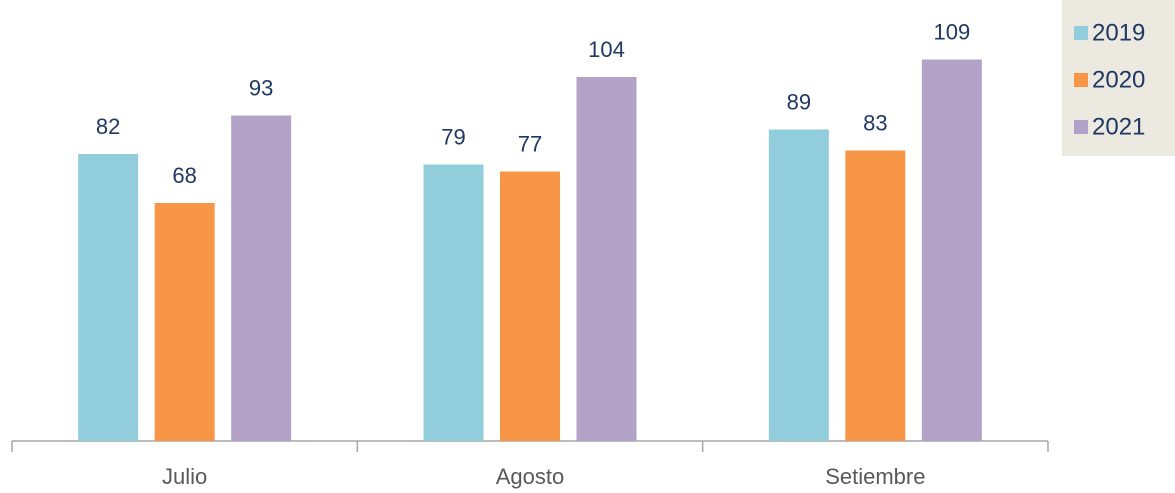  Describe the element at coordinates (1118, 32) in the screenshot. I see `legend-label: 2019` at that location.